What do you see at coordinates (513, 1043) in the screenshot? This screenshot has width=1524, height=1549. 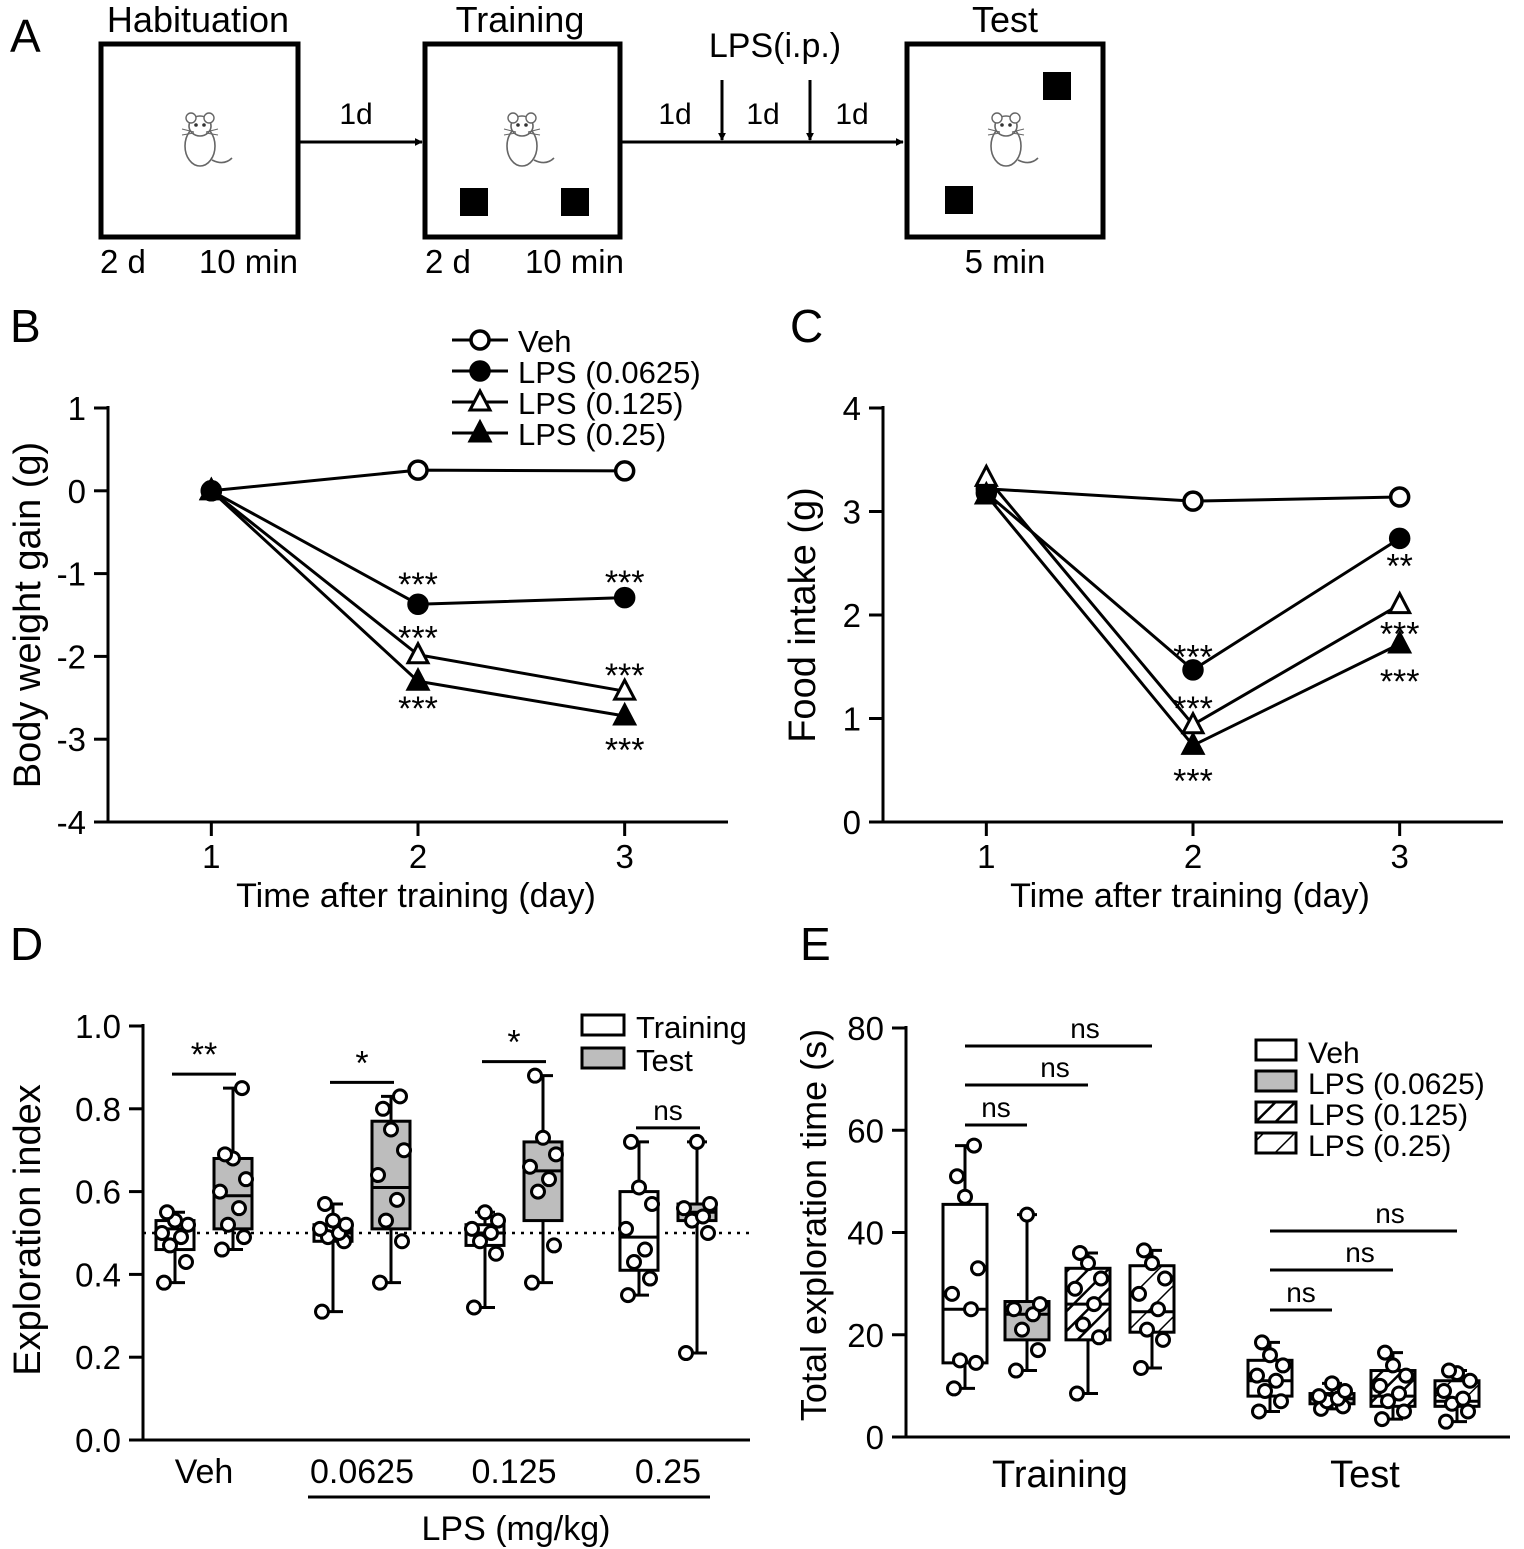 I see `significance-label: *` at bounding box center [513, 1043].